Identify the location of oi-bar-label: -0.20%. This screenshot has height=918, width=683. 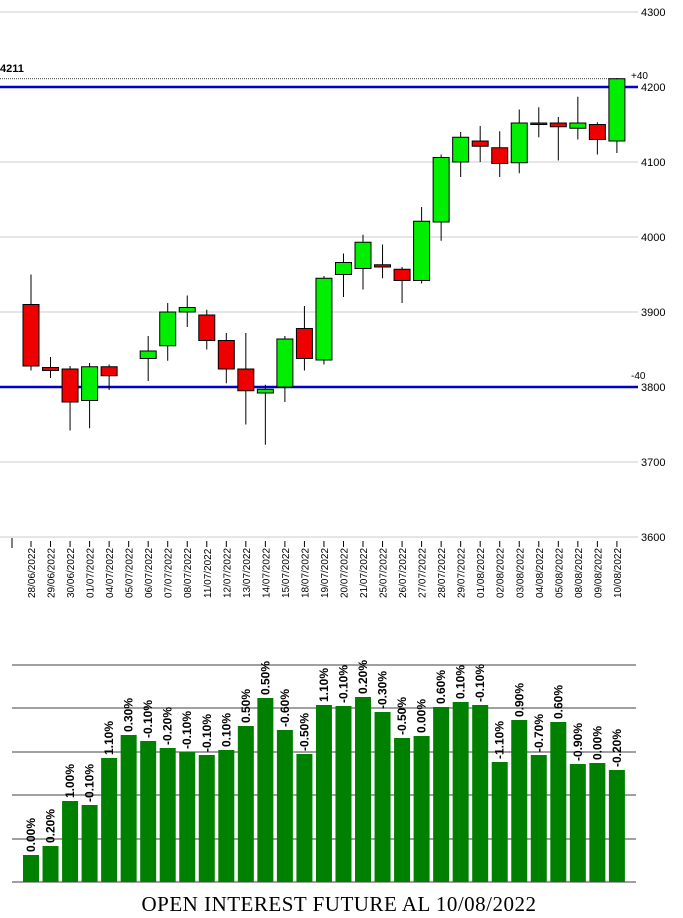
(617, 748).